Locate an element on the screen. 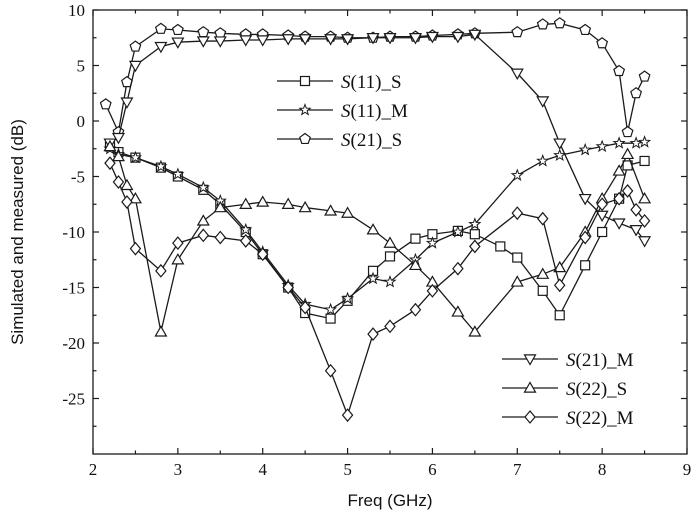 This screenshot has width=700, height=519. y-axis-label: Simulated and measured (dB) is located at coordinates (17, 232).